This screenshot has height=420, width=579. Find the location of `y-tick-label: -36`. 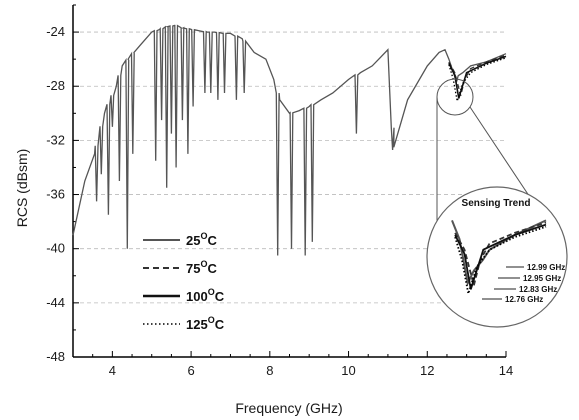

y-tick-label: -36 is located at coordinates (55, 194).